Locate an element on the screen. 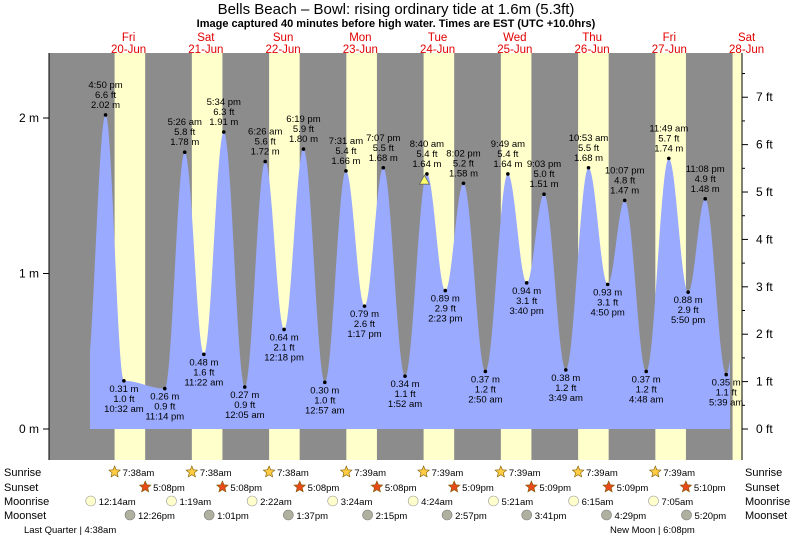 Image resolution: width=793 pixels, height=538 pixels. y-tick-label-ft: 1 ft is located at coordinates (764, 382).